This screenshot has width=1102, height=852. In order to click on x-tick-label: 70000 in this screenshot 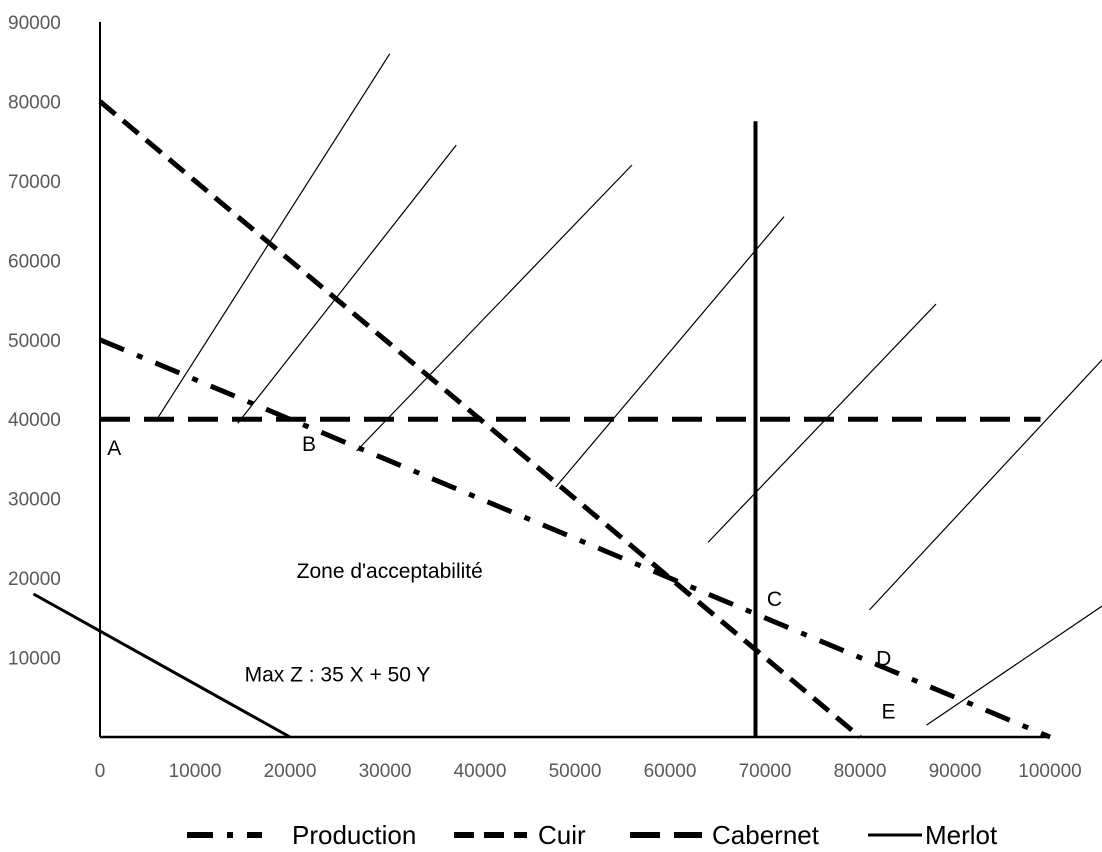, I will do `click(765, 771)`.